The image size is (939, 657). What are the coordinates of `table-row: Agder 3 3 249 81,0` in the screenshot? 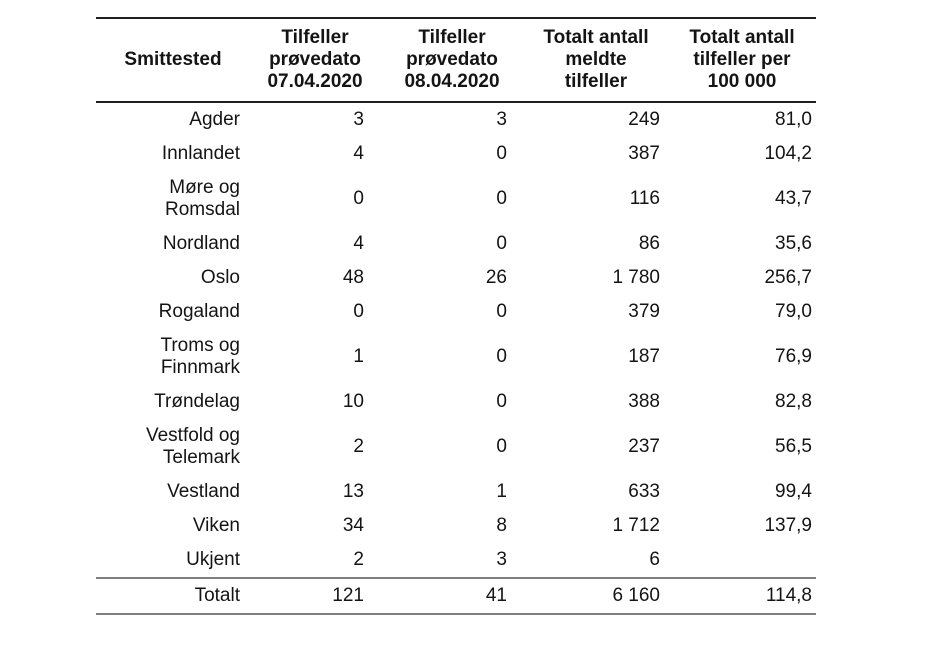 It's located at (456, 119).